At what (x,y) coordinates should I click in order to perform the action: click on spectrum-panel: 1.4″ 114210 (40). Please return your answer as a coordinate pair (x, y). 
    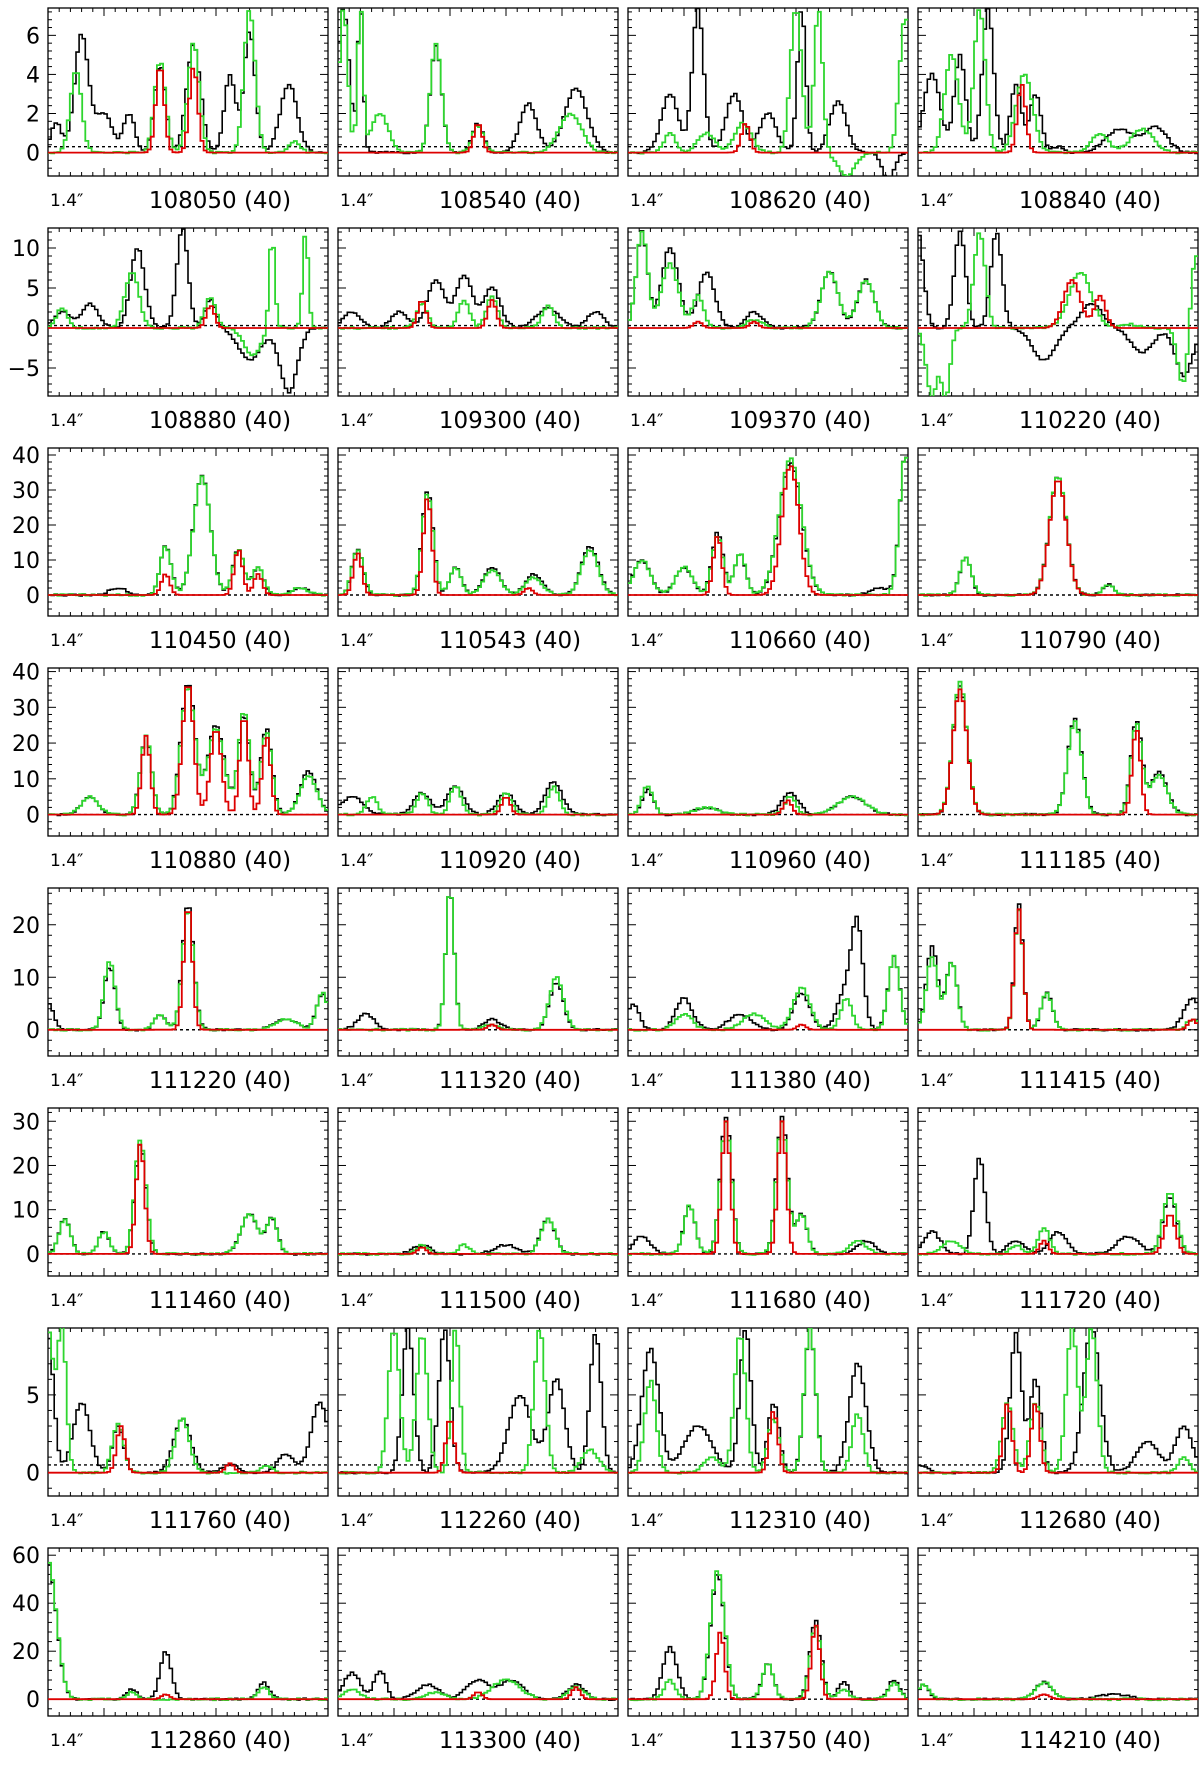
    Looking at the image, I should click on (1058, 1650).